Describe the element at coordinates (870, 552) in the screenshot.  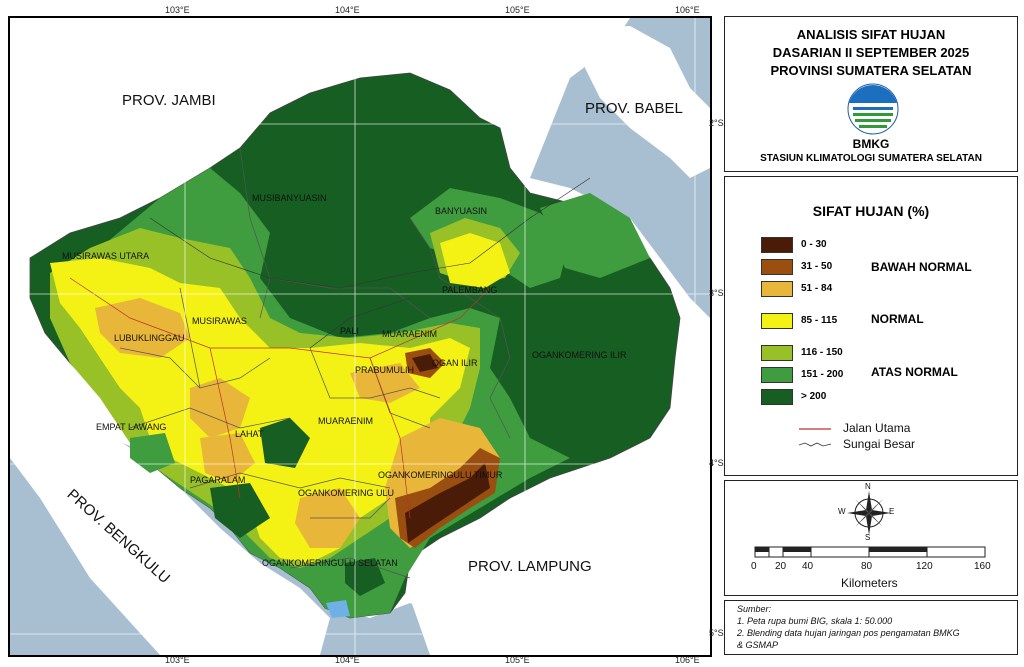
I see `scale-bar` at that location.